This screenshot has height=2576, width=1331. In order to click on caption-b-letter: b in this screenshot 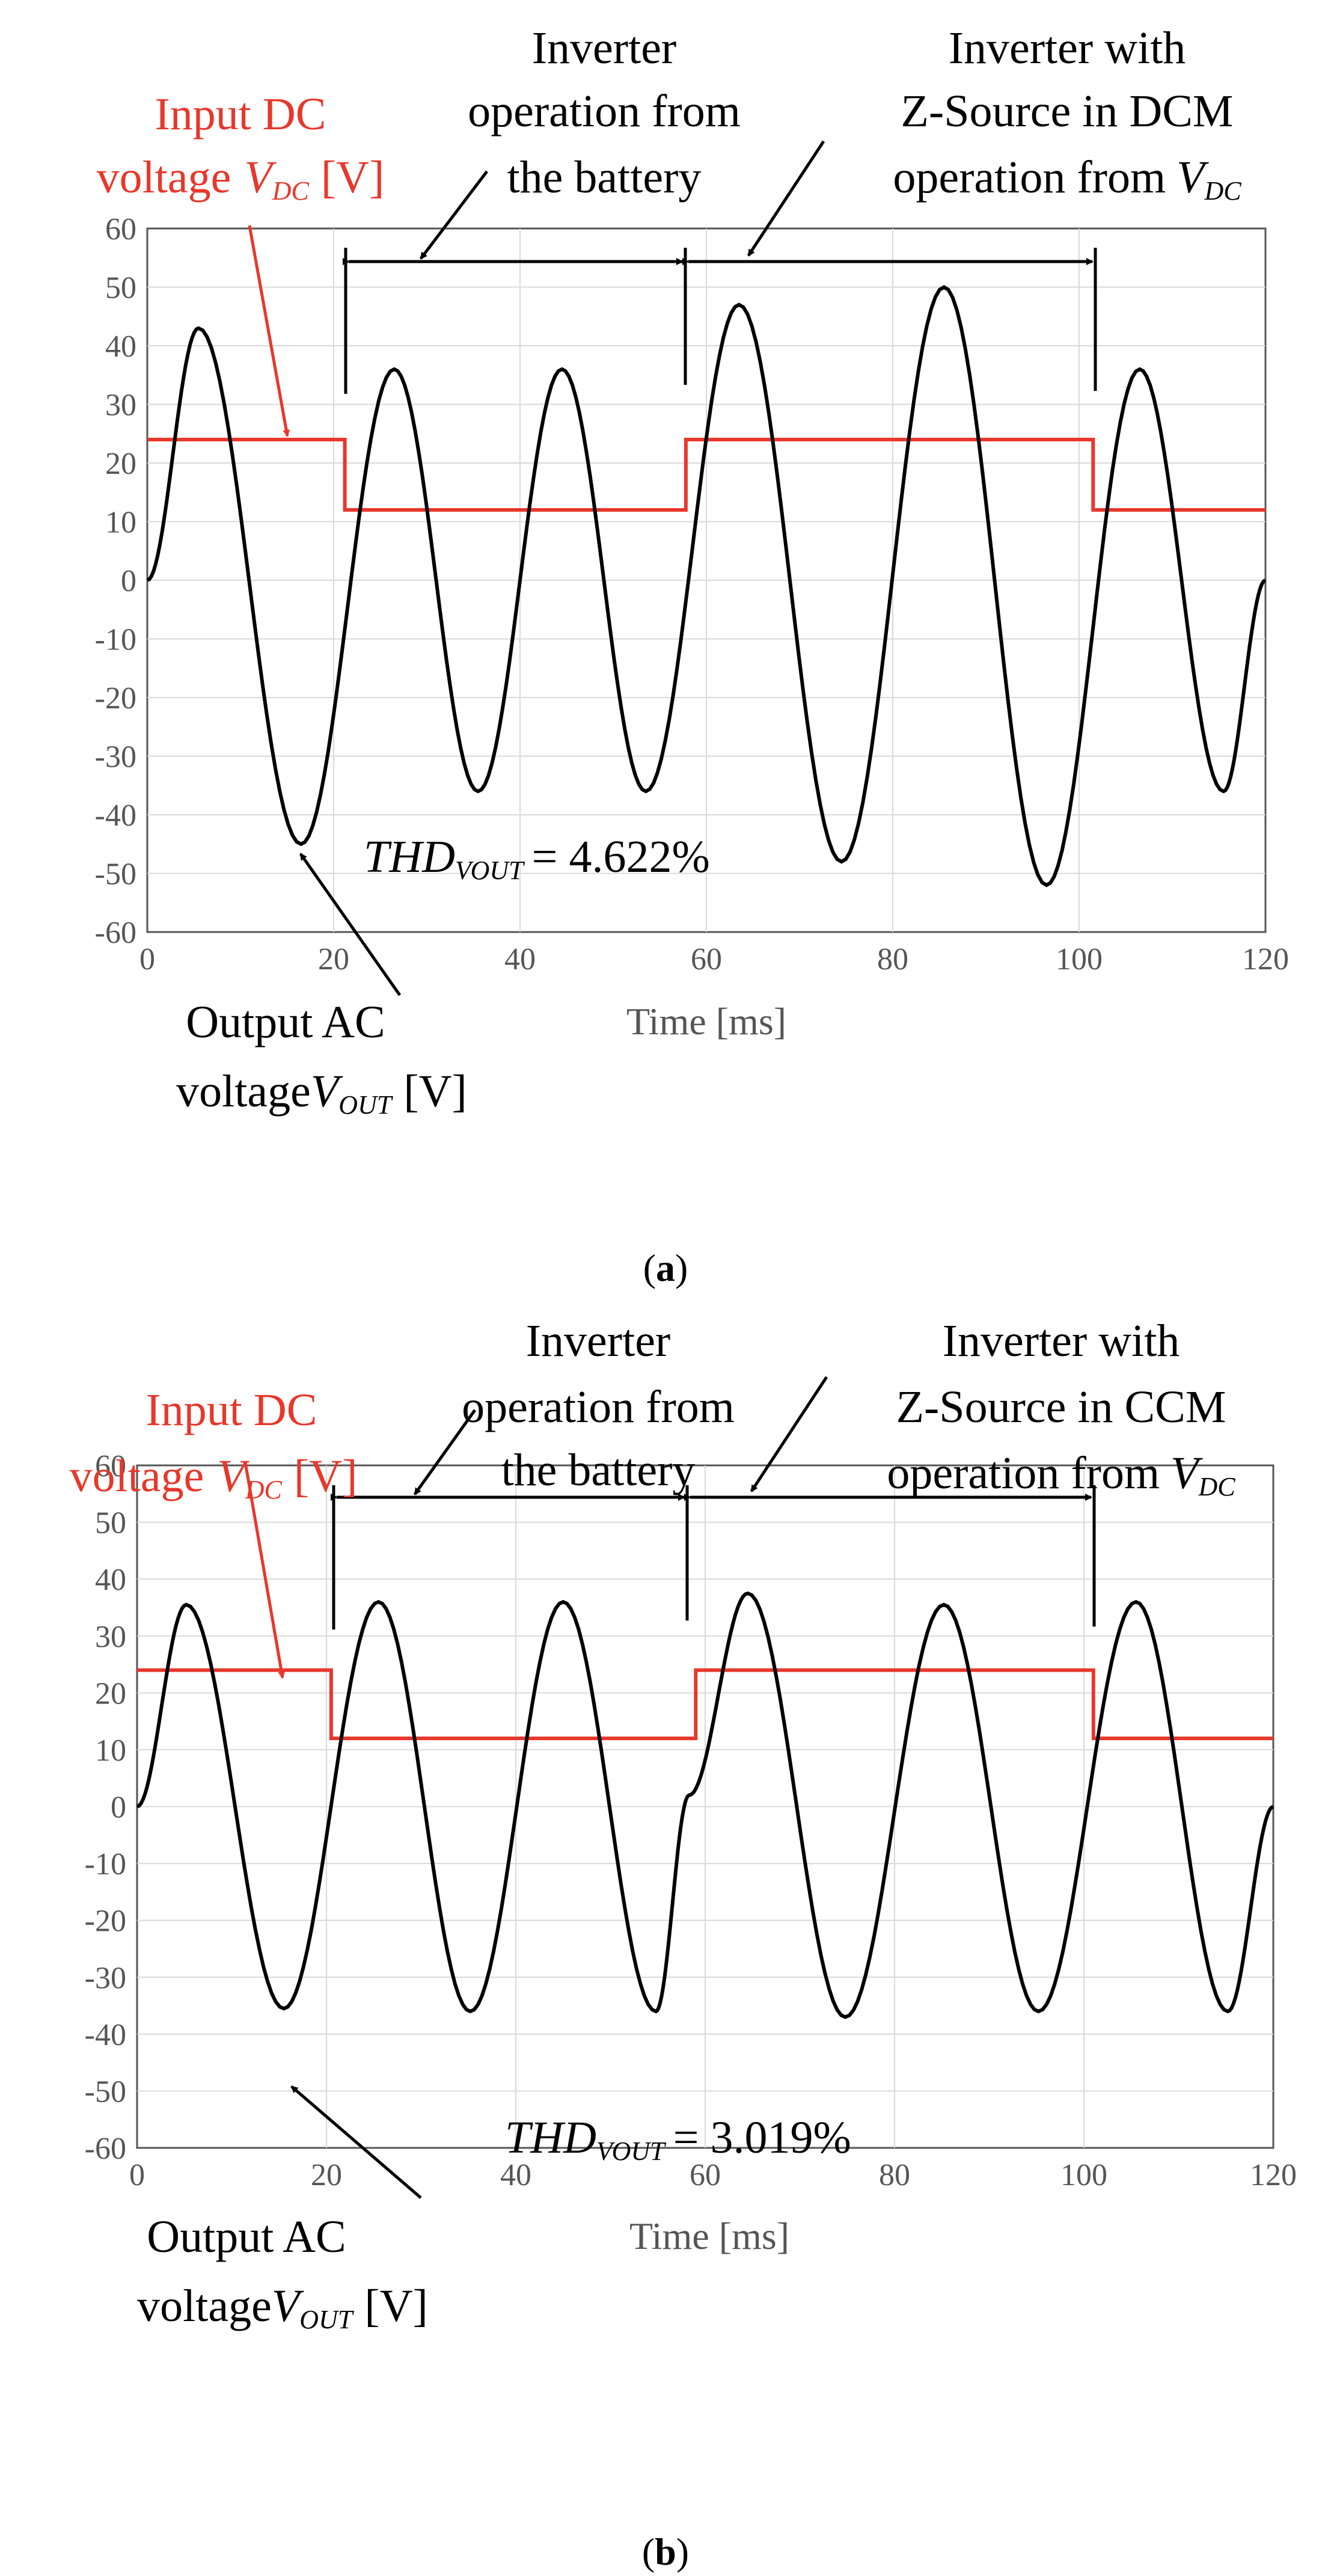, I will do `click(665, 2551)`.